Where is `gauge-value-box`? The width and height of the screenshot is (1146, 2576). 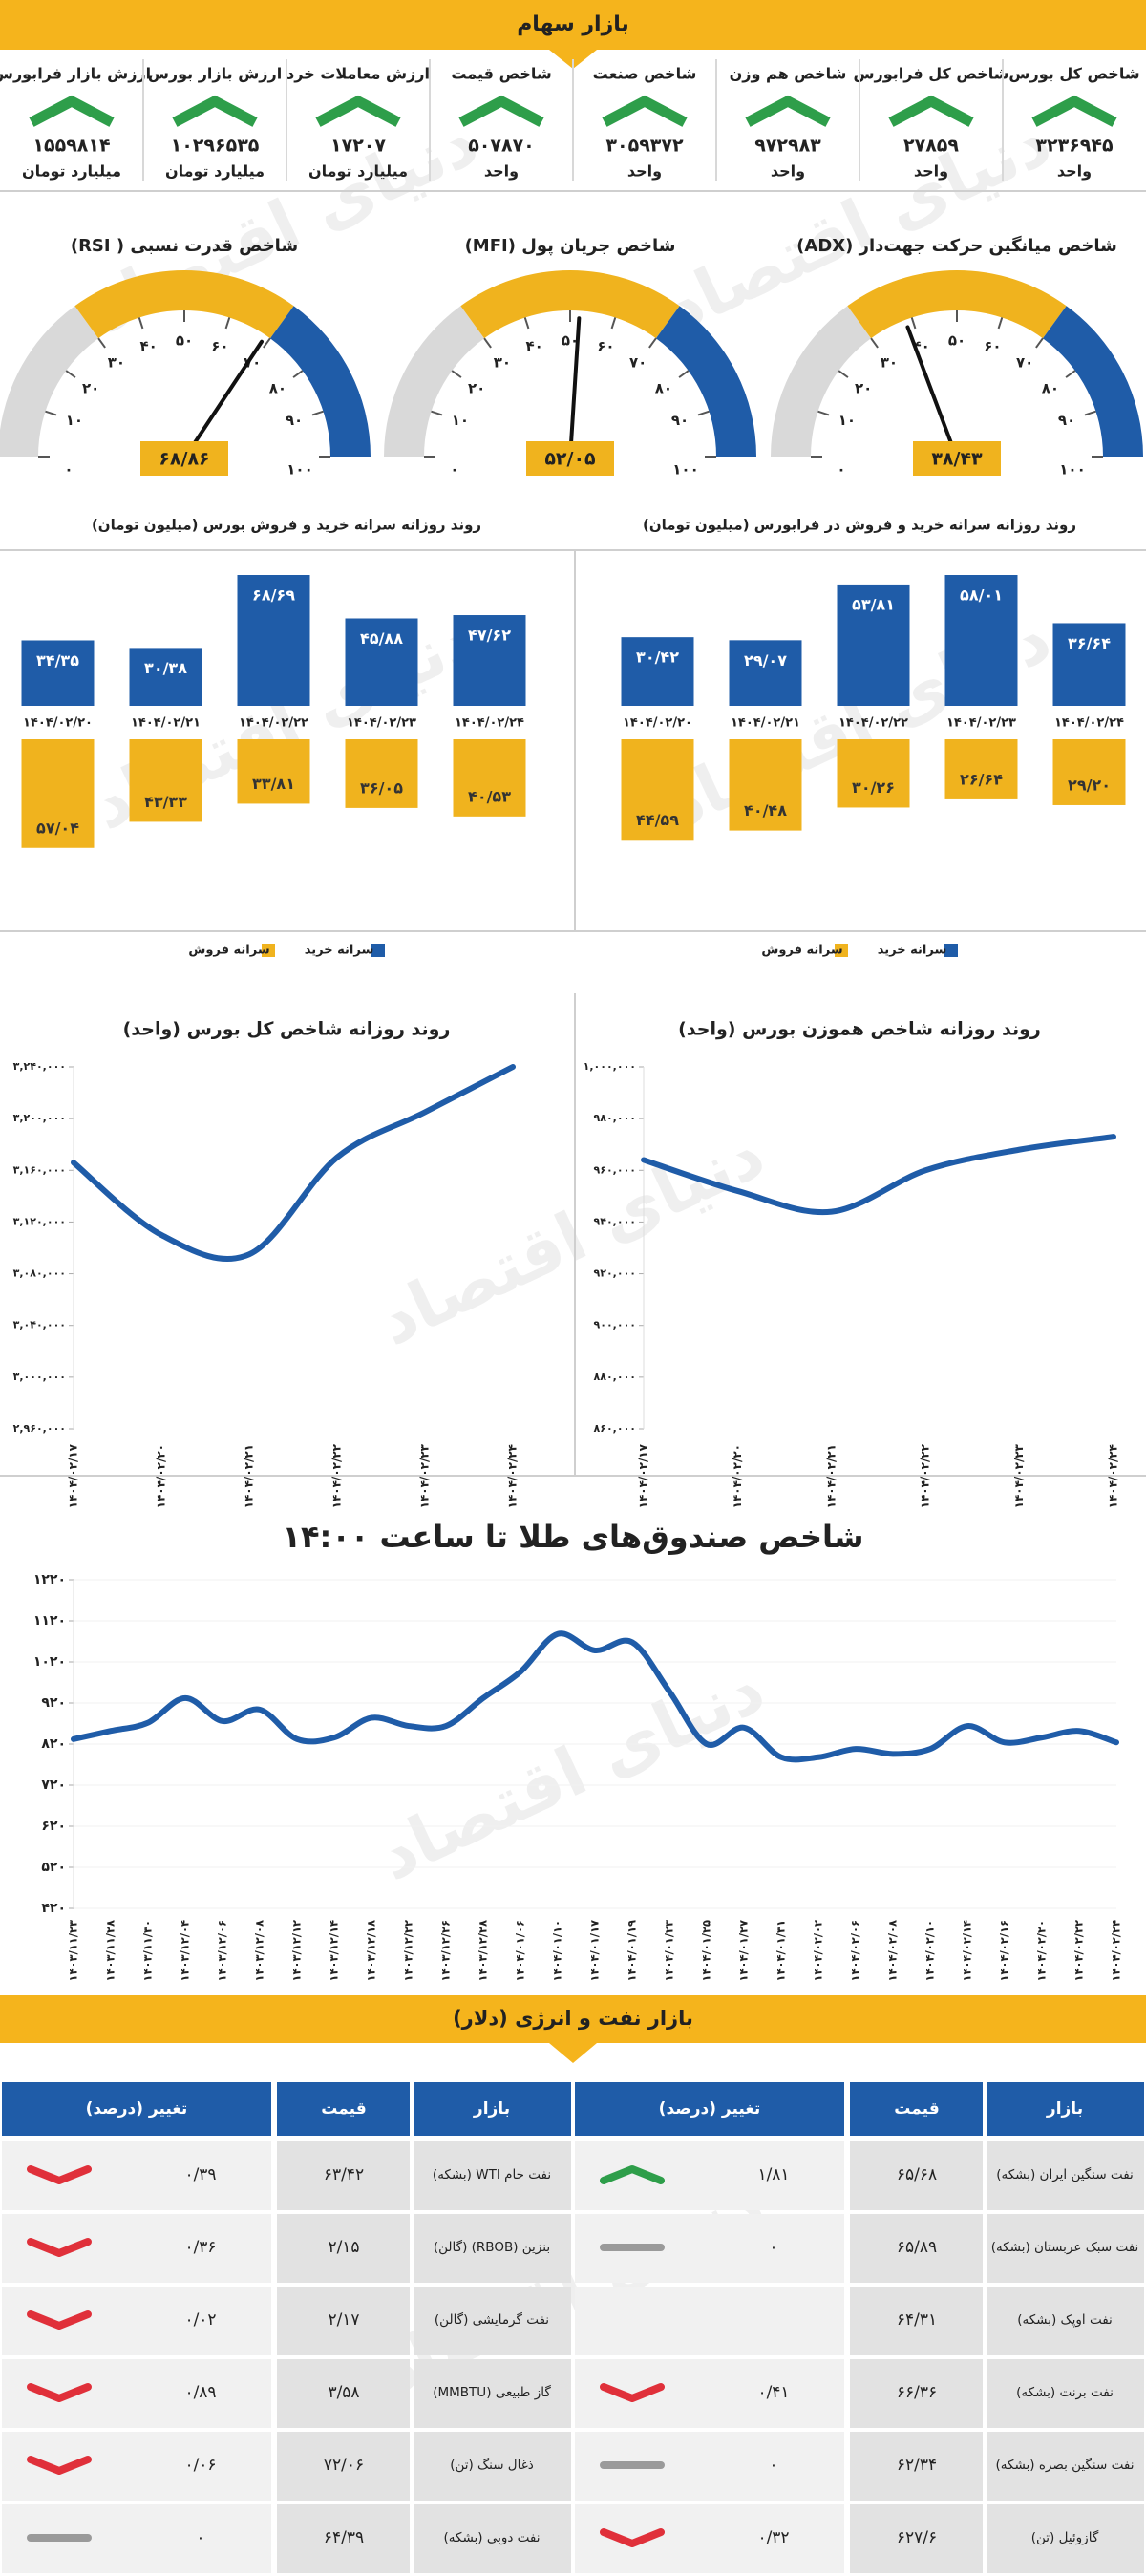
gauge-value-box is located at coordinates (570, 458).